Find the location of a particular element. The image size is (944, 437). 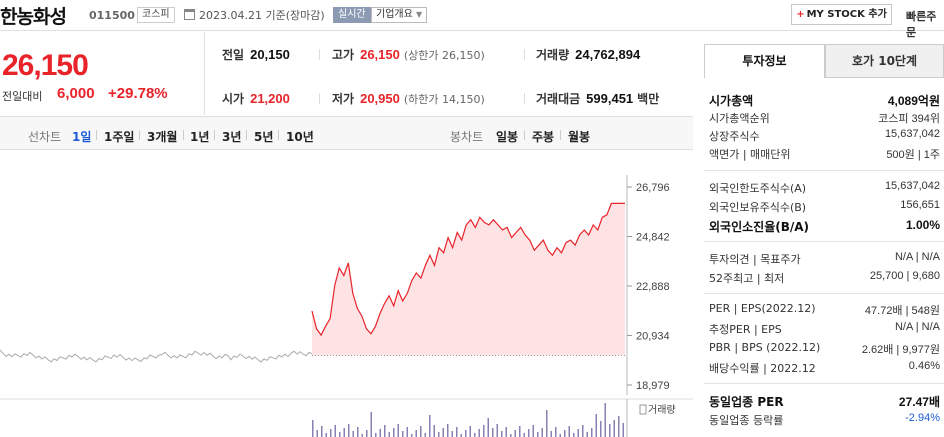

period-tab-1y: 1년 is located at coordinates (200, 137).